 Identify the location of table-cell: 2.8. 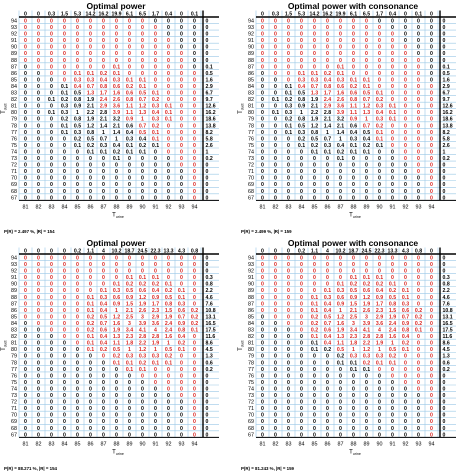
(379, 337).